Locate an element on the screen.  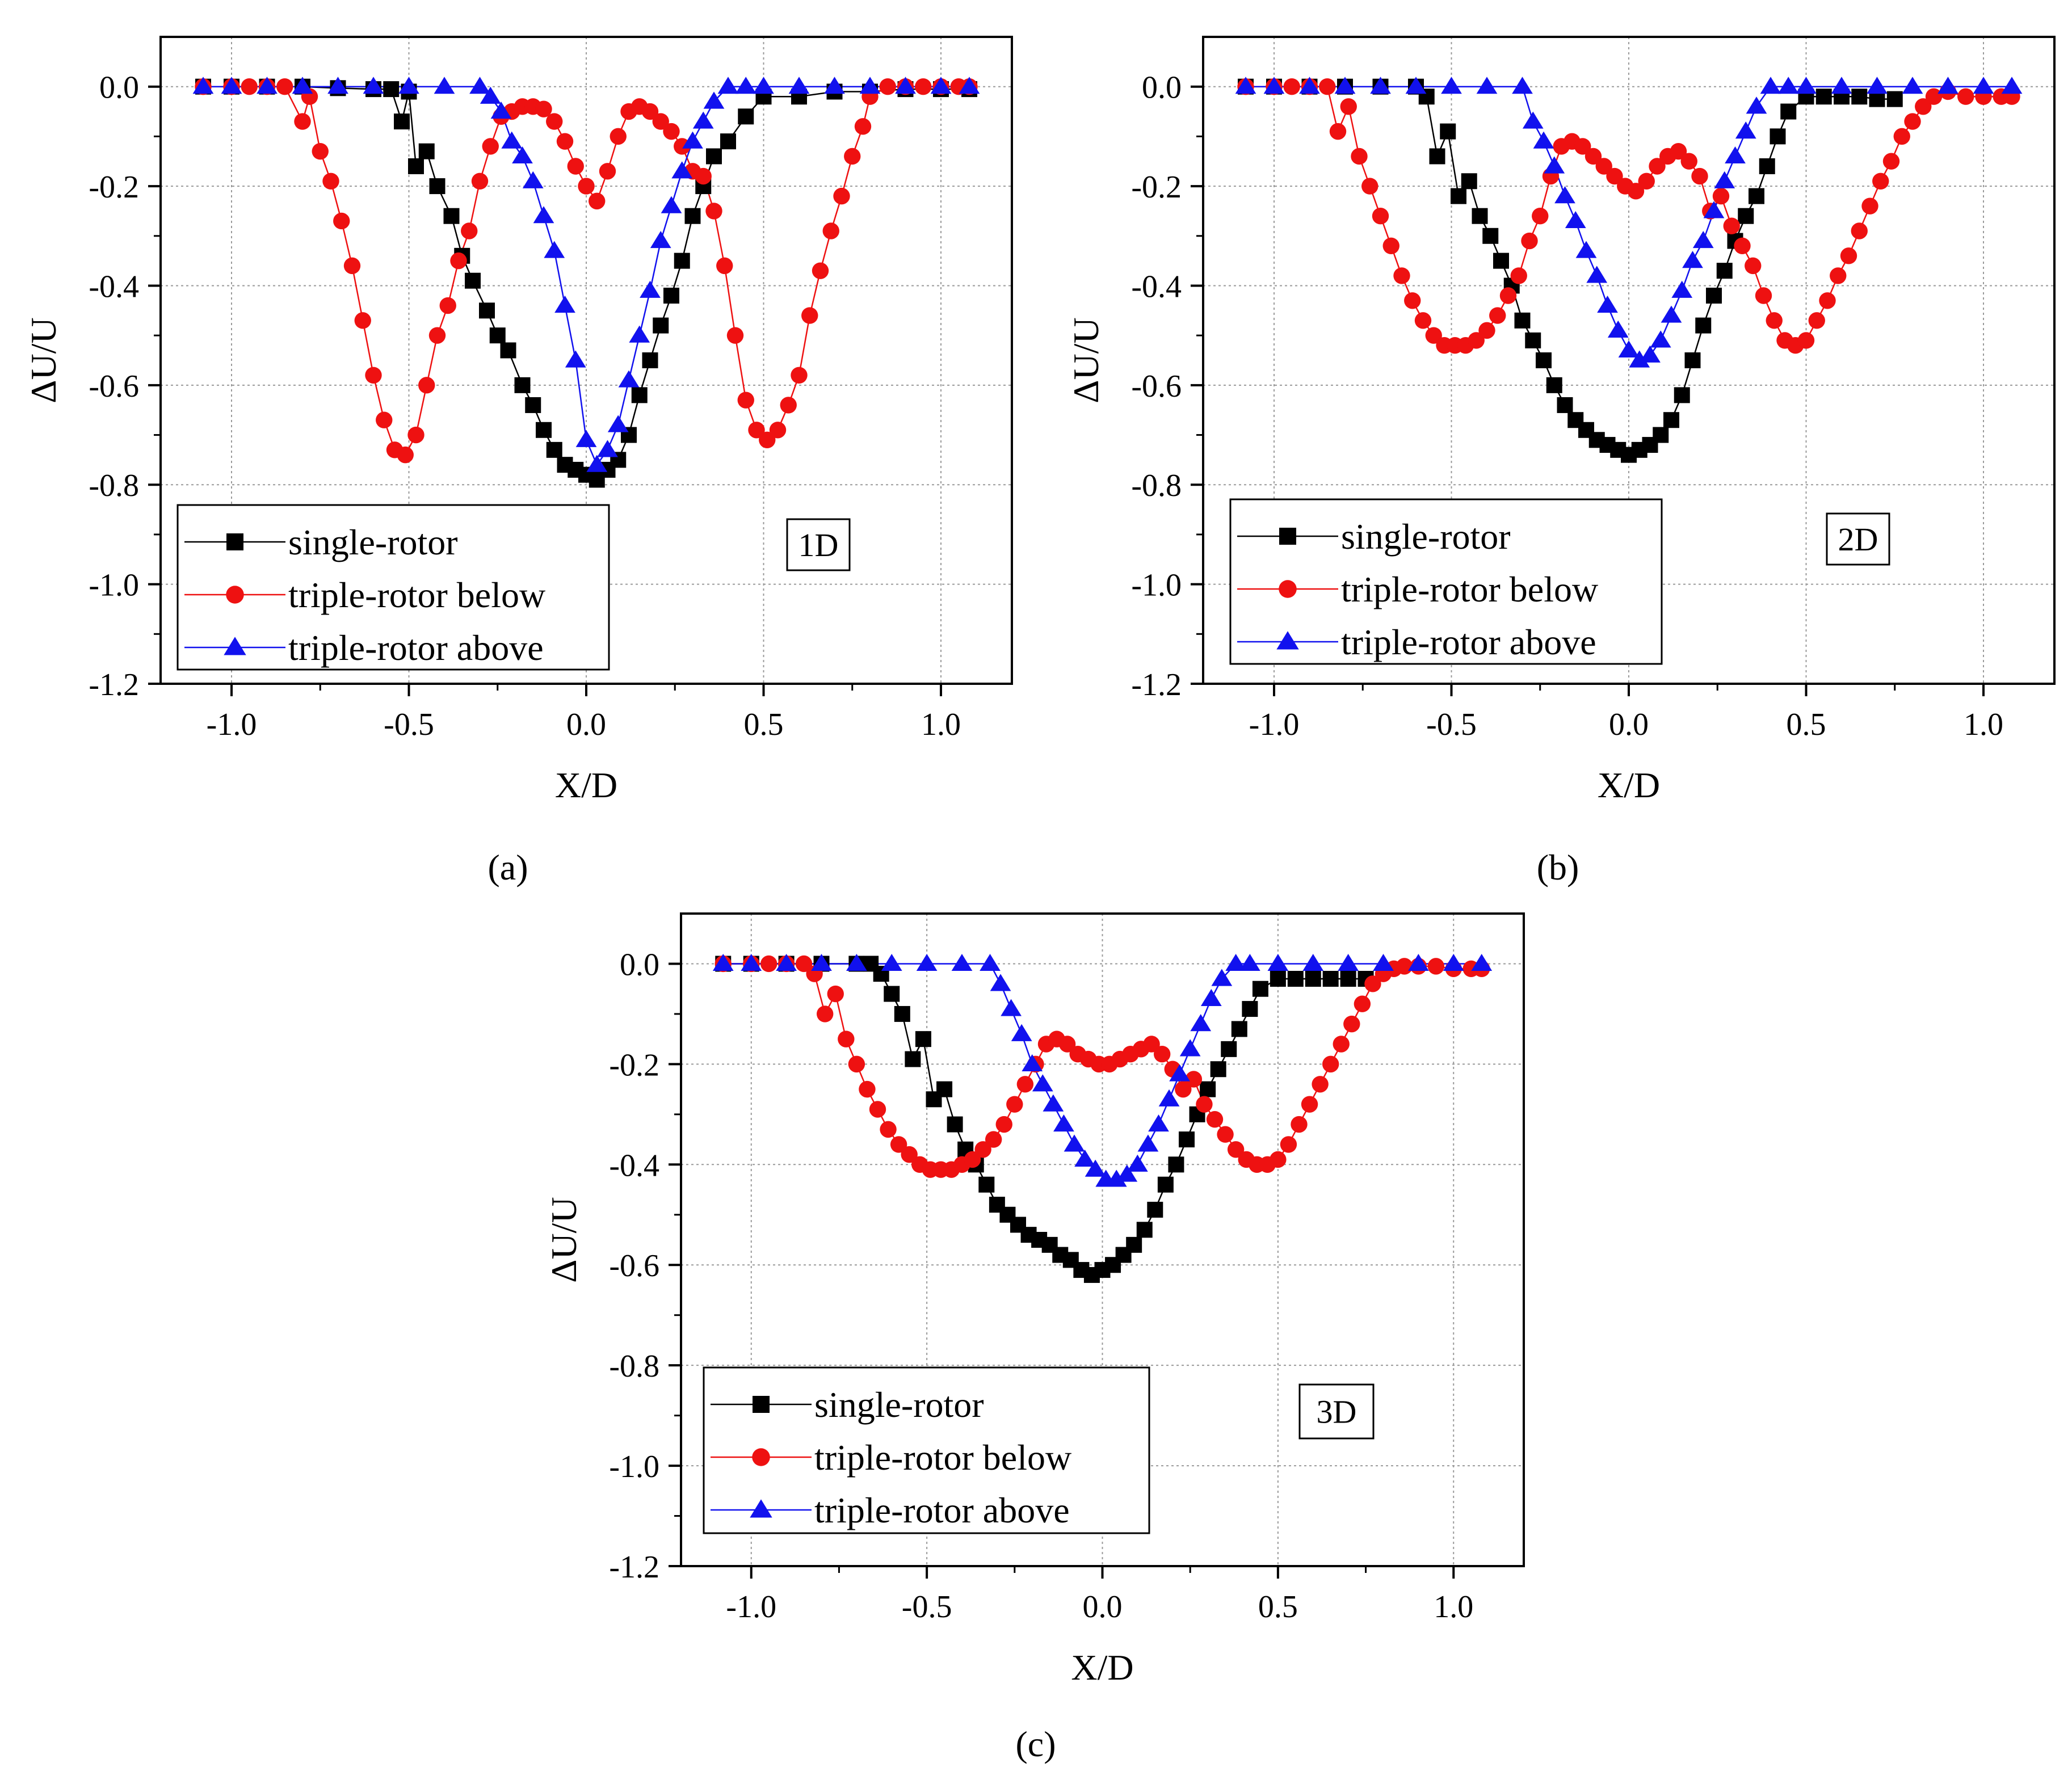
annotation-box is located at coordinates (1858, 539).